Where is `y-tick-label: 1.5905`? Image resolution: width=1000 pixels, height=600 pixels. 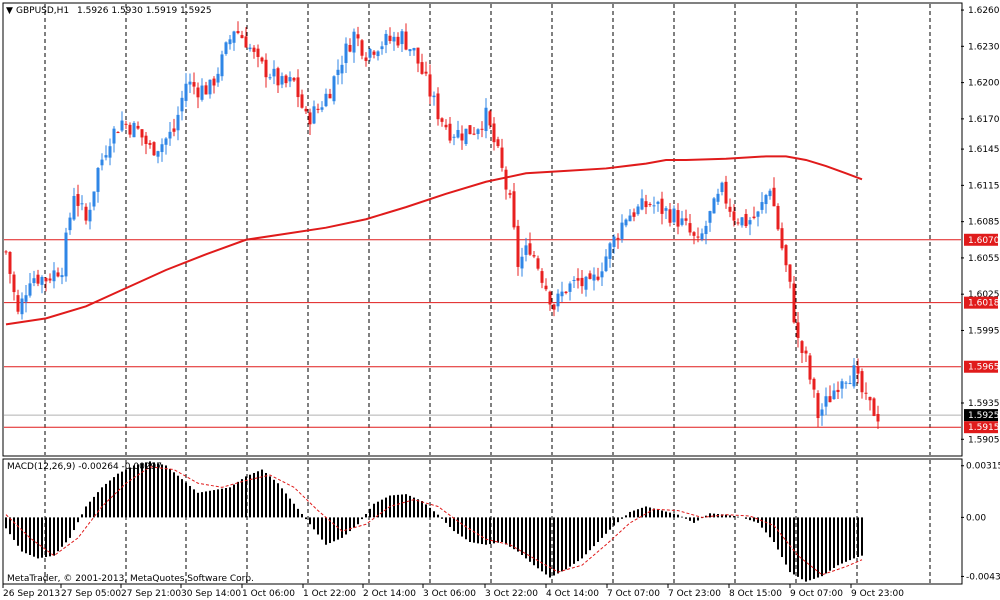
y-tick-label: 1.5905 is located at coordinates (984, 440).